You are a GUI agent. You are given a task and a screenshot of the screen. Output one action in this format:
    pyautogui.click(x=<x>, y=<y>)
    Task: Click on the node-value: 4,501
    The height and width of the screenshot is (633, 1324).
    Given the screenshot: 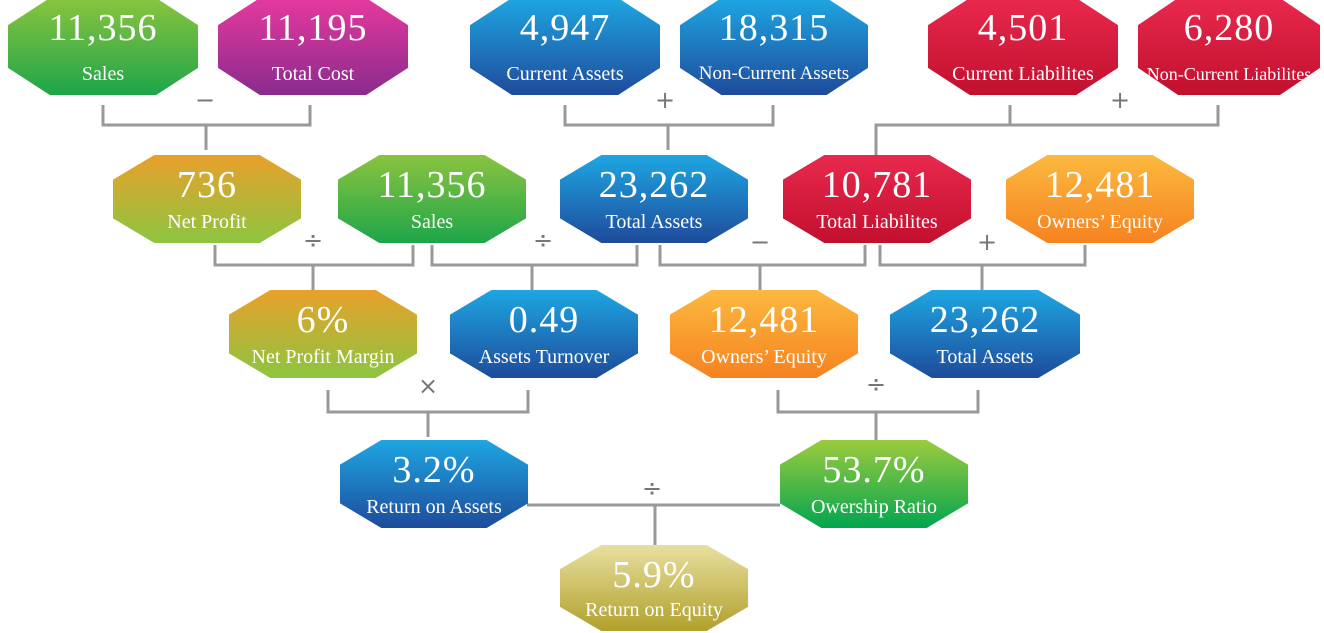 What is the action you would take?
    pyautogui.click(x=1023, y=28)
    